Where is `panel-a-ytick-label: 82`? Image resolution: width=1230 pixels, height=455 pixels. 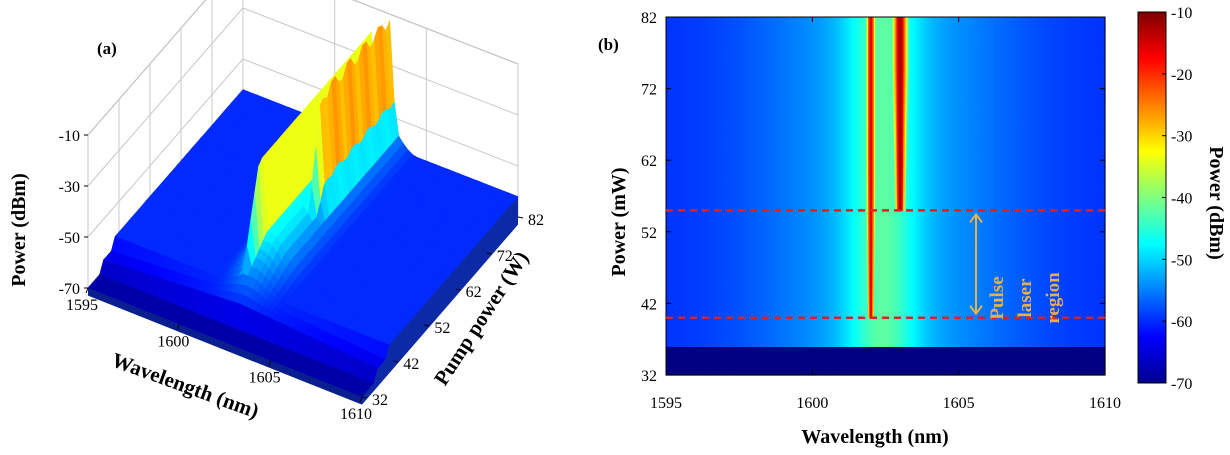
panel-a-ytick-label: 82 is located at coordinates (536, 220).